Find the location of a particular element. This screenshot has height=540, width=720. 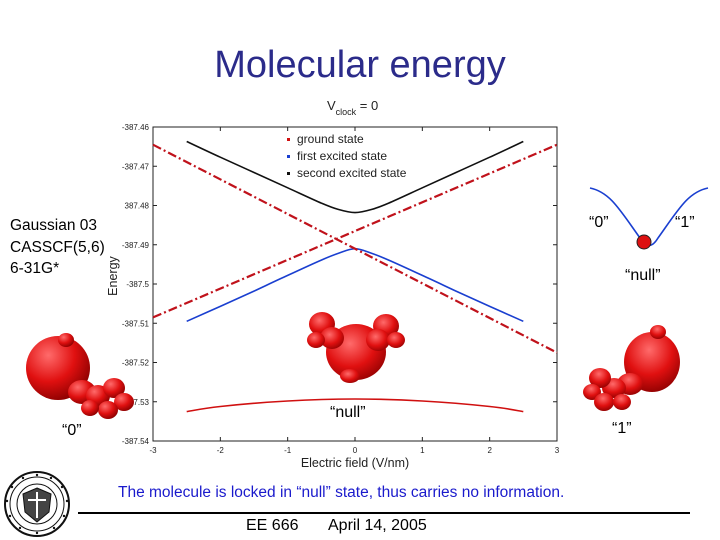

x-tick-label: -1 is located at coordinates (288, 450).